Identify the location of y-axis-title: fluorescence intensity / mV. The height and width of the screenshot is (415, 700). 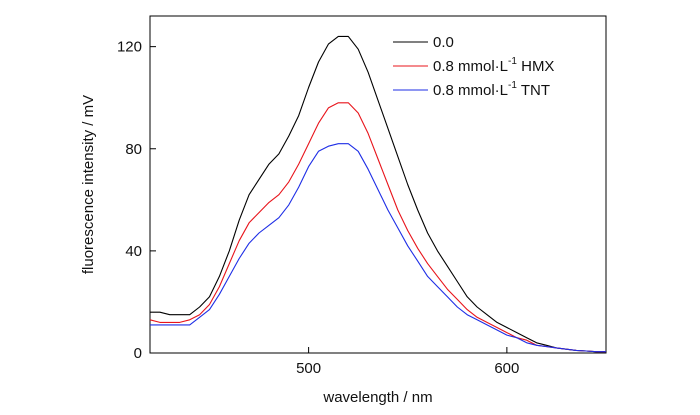
(88, 184).